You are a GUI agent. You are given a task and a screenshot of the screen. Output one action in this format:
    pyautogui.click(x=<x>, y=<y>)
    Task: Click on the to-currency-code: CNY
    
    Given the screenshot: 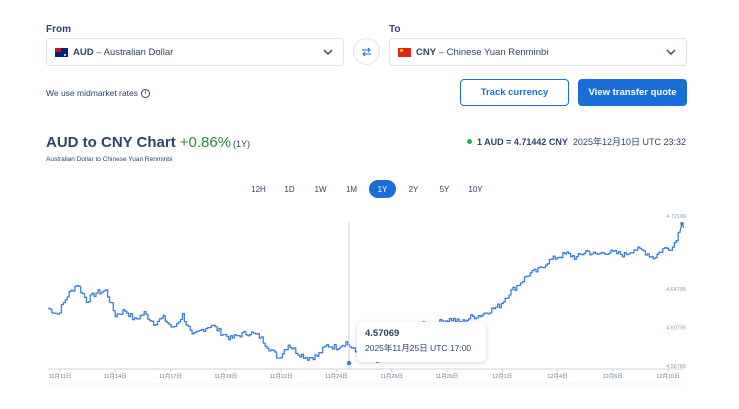 What is the action you would take?
    pyautogui.click(x=426, y=52)
    